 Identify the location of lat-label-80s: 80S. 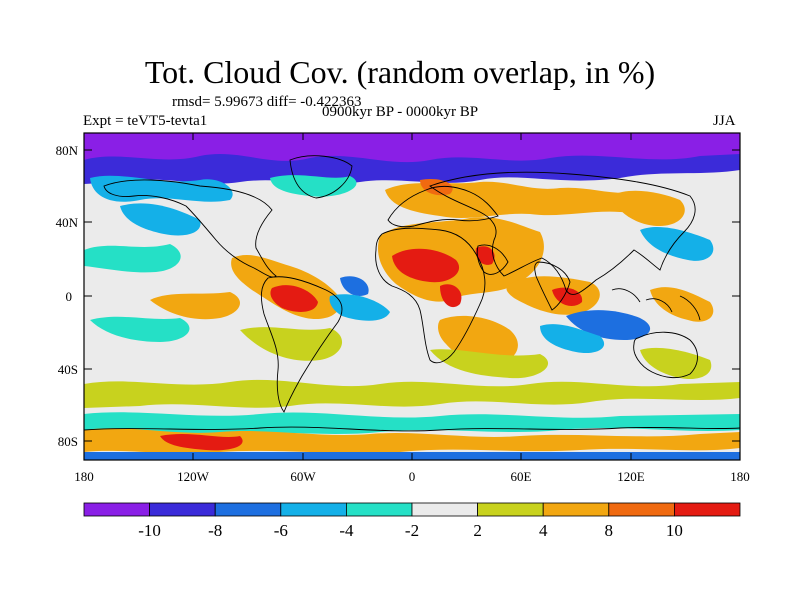
(68, 441).